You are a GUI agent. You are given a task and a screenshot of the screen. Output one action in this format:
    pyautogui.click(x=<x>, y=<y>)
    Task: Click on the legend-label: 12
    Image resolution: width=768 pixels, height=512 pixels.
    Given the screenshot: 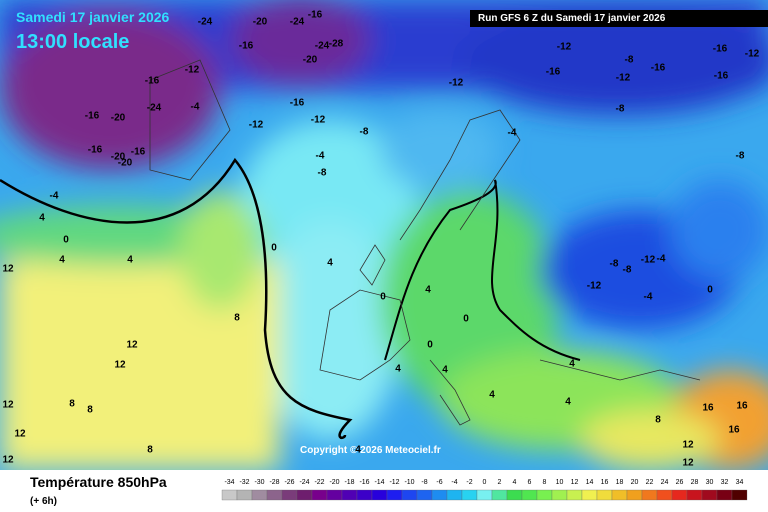 What is the action you would take?
    pyautogui.click(x=575, y=482)
    